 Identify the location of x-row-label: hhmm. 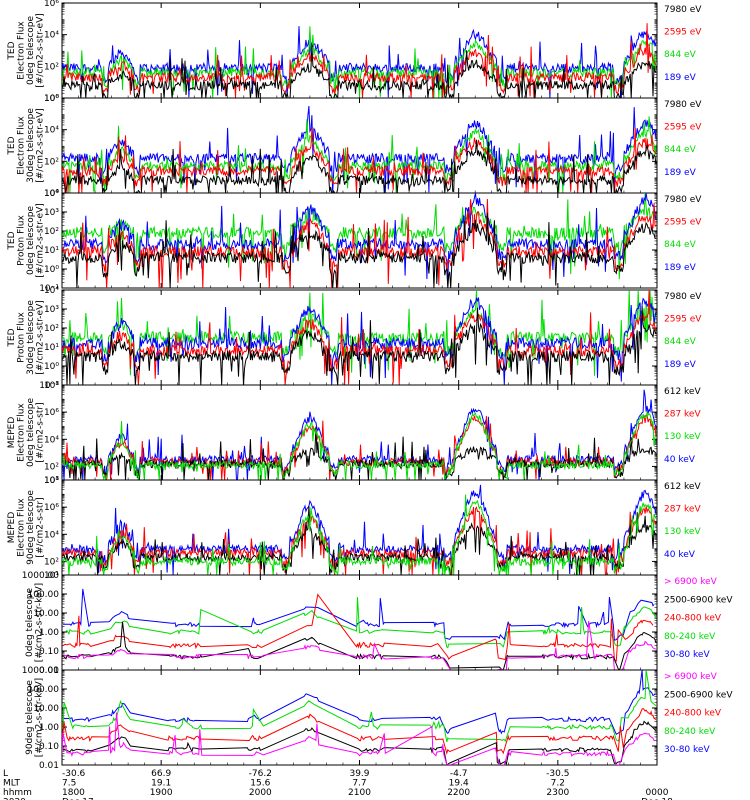
(17, 793).